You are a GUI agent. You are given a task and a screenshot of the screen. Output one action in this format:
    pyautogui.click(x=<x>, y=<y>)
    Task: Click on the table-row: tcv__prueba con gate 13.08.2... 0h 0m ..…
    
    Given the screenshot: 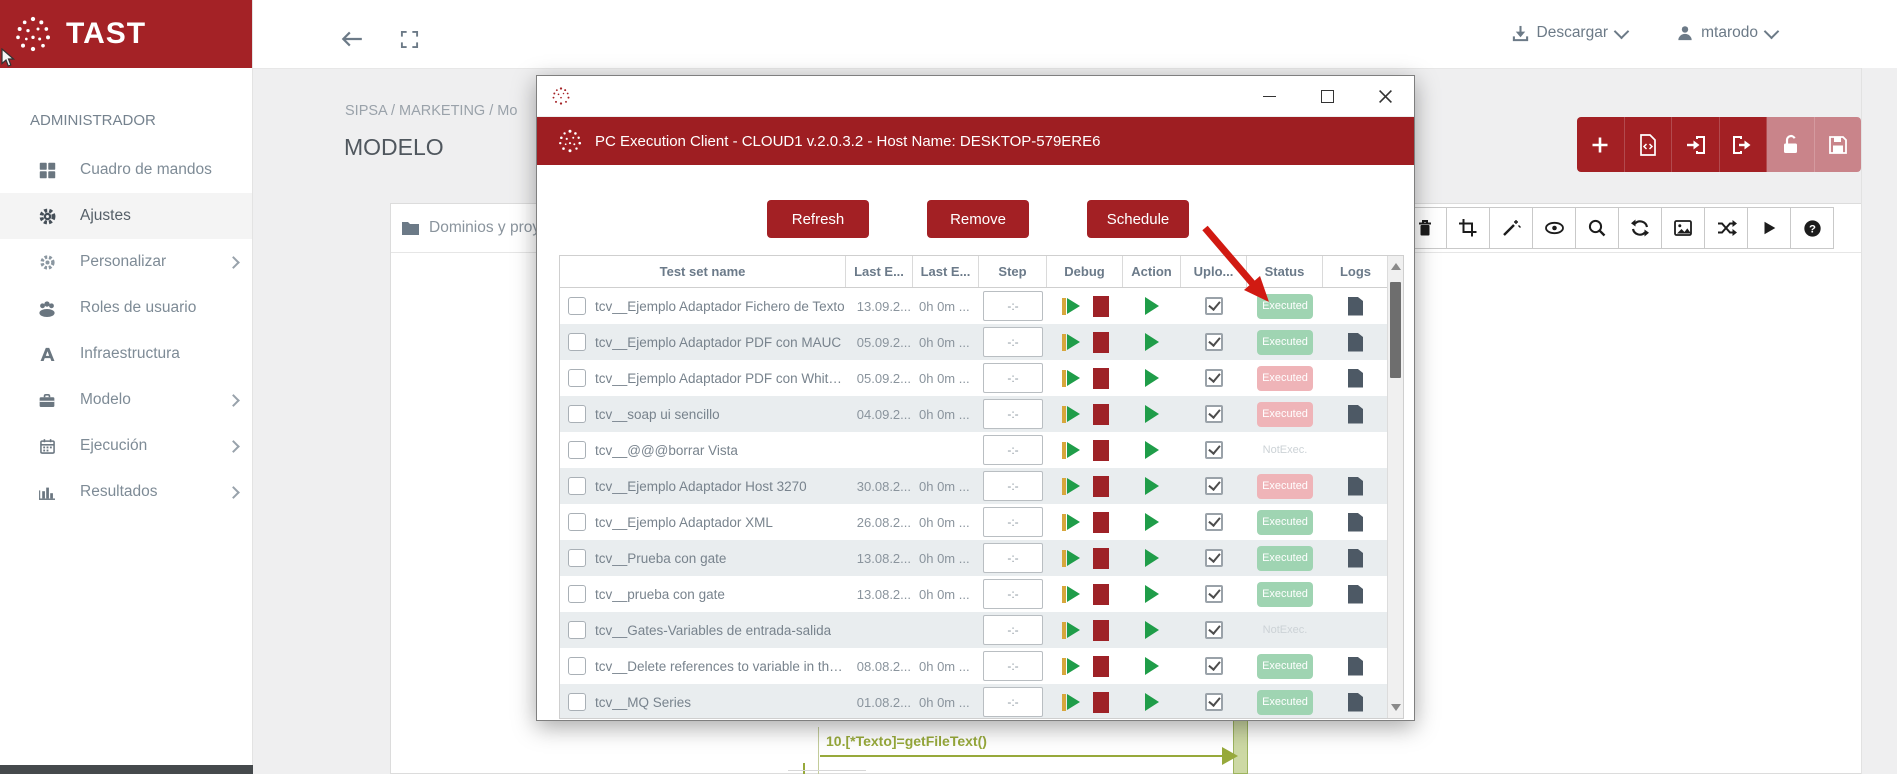 What is the action you would take?
    pyautogui.click(x=981, y=594)
    